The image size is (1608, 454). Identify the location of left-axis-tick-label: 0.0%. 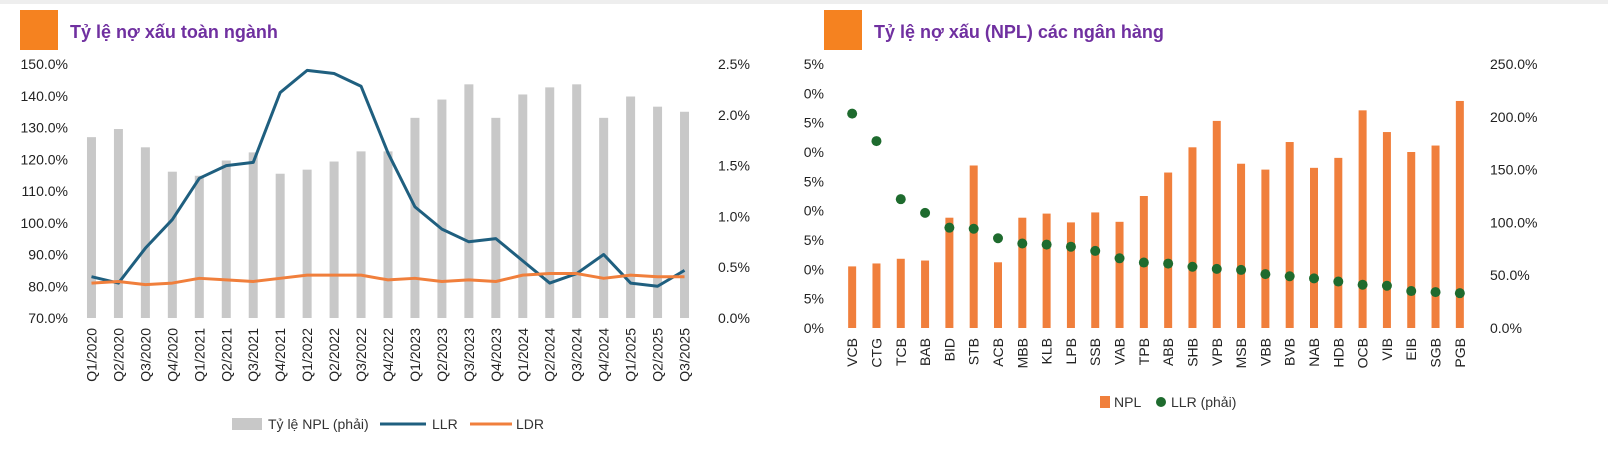
(814, 328).